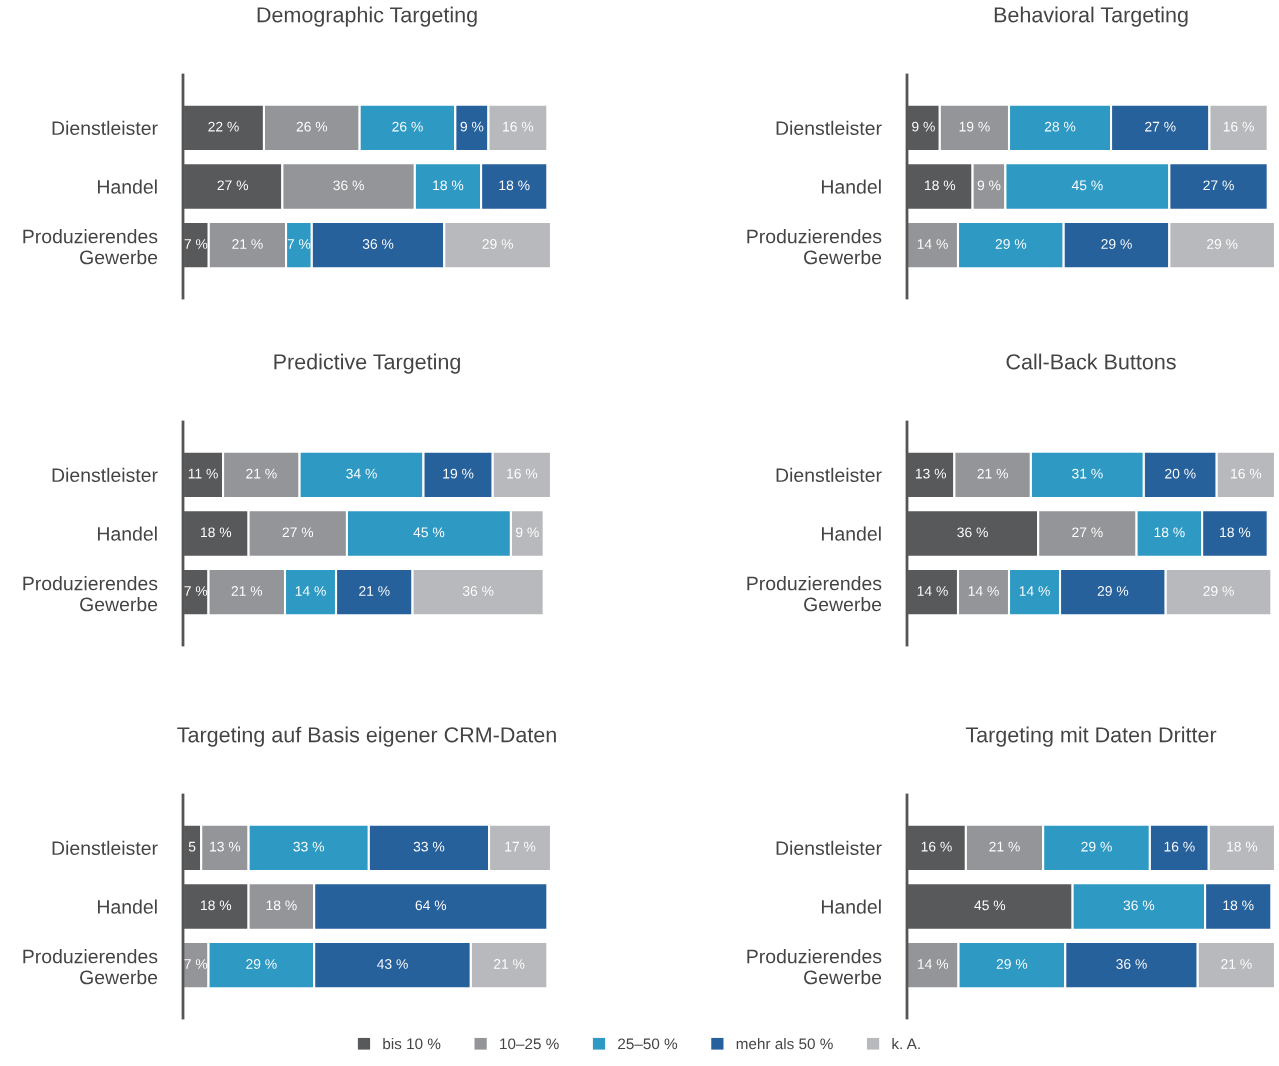  Describe the element at coordinates (392, 964) in the screenshot. I see `data-label: 43 %` at that location.